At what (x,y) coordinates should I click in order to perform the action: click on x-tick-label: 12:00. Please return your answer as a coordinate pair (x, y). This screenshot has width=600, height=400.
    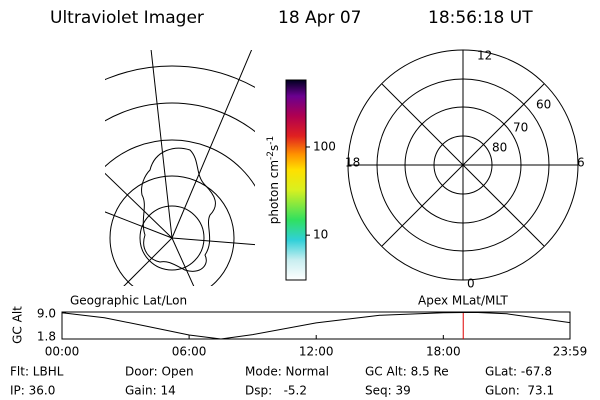
    Looking at the image, I should click on (316, 352).